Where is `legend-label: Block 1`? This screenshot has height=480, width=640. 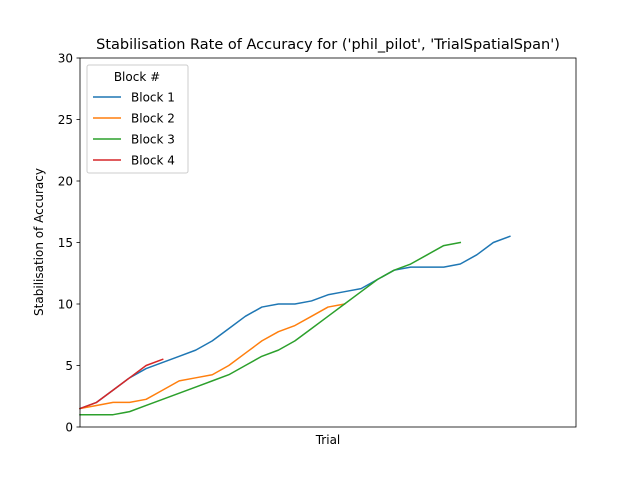 legend-label: Block 1 is located at coordinates (153, 98).